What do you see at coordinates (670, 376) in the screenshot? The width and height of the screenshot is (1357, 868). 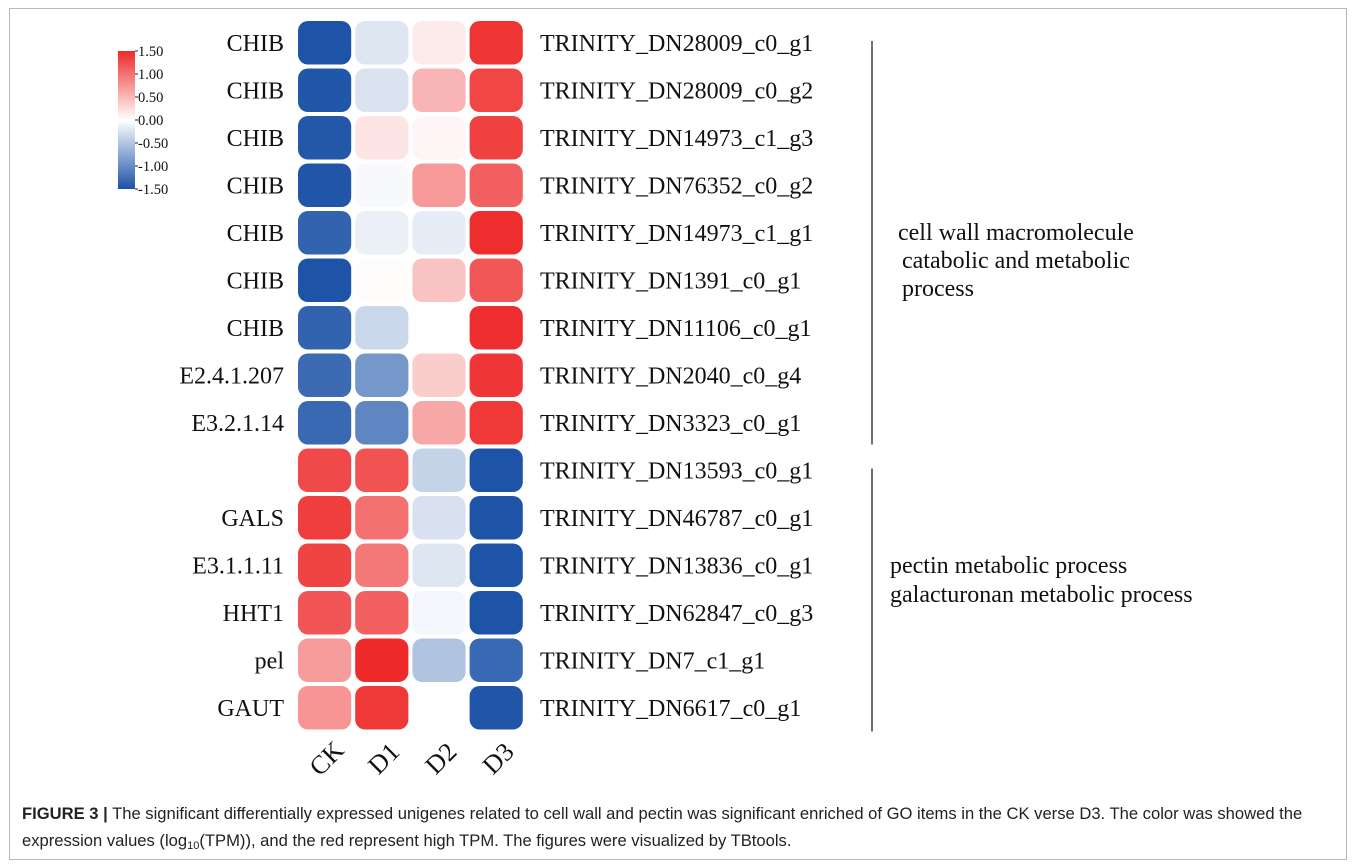 I see `transcript-id-label: TRINITY_DN2040_c0_g4` at bounding box center [670, 376].